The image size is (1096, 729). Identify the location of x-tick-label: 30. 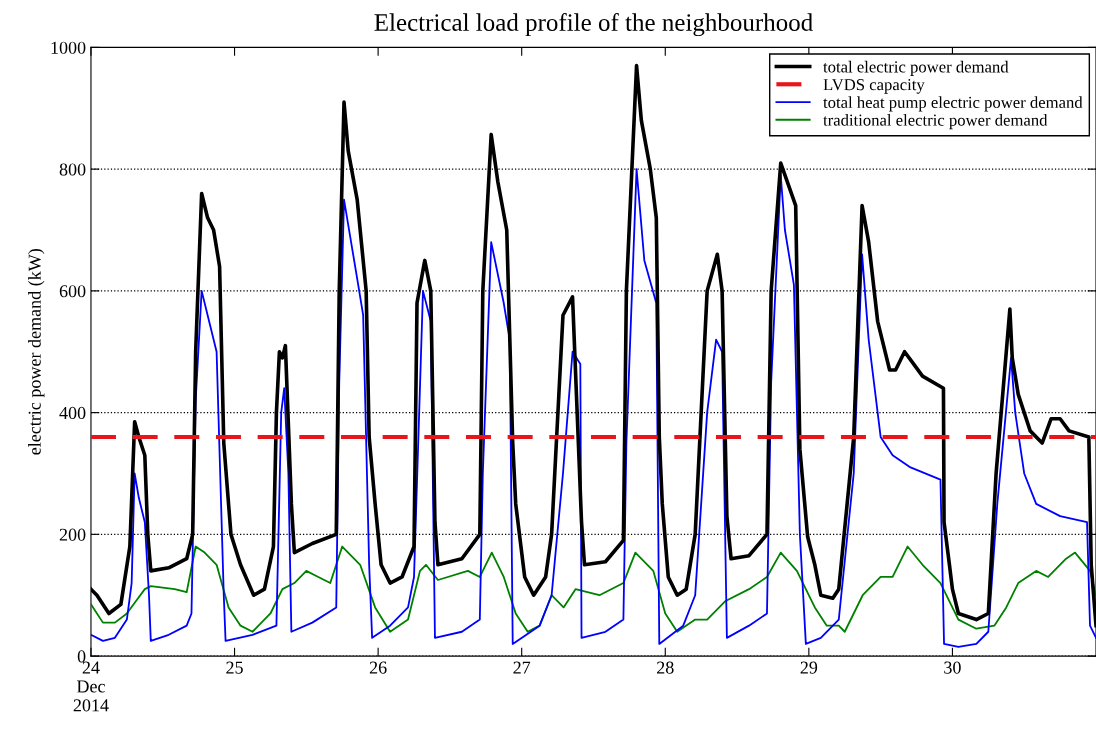
(952, 667).